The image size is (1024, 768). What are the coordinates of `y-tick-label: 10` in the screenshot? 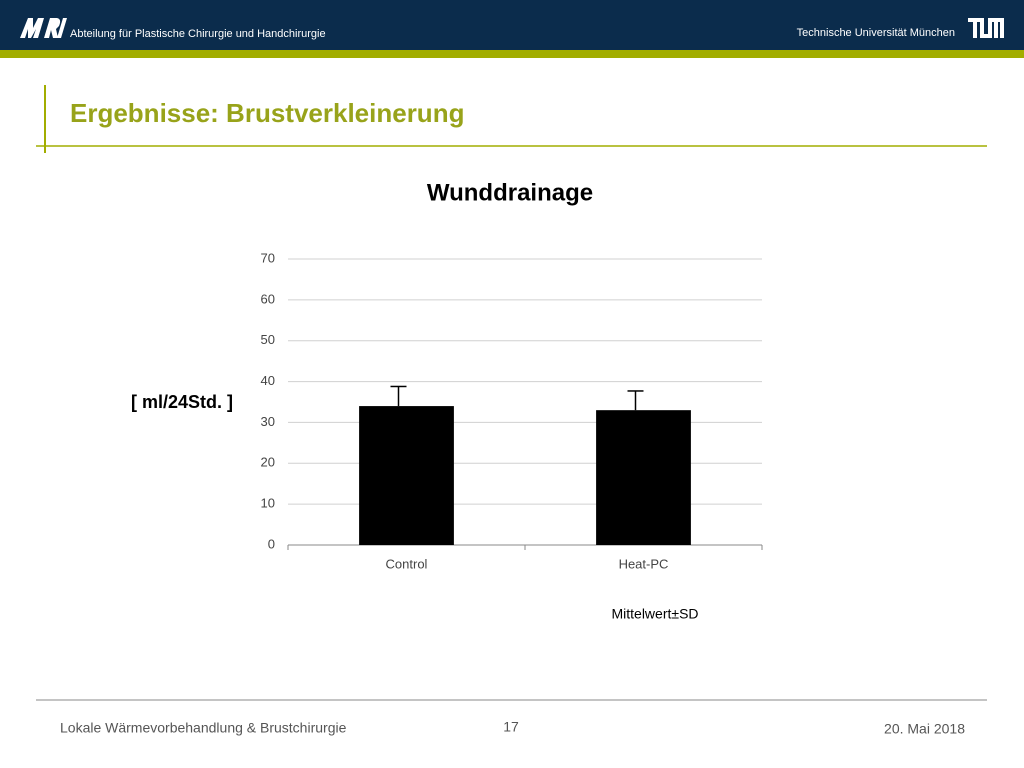 It's located at (268, 503).